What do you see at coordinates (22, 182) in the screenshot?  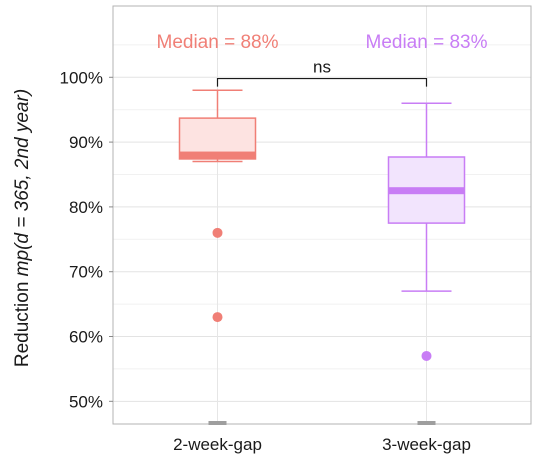 I see `y-axis-label-math: mp(d = 365, 2nd year)` at bounding box center [22, 182].